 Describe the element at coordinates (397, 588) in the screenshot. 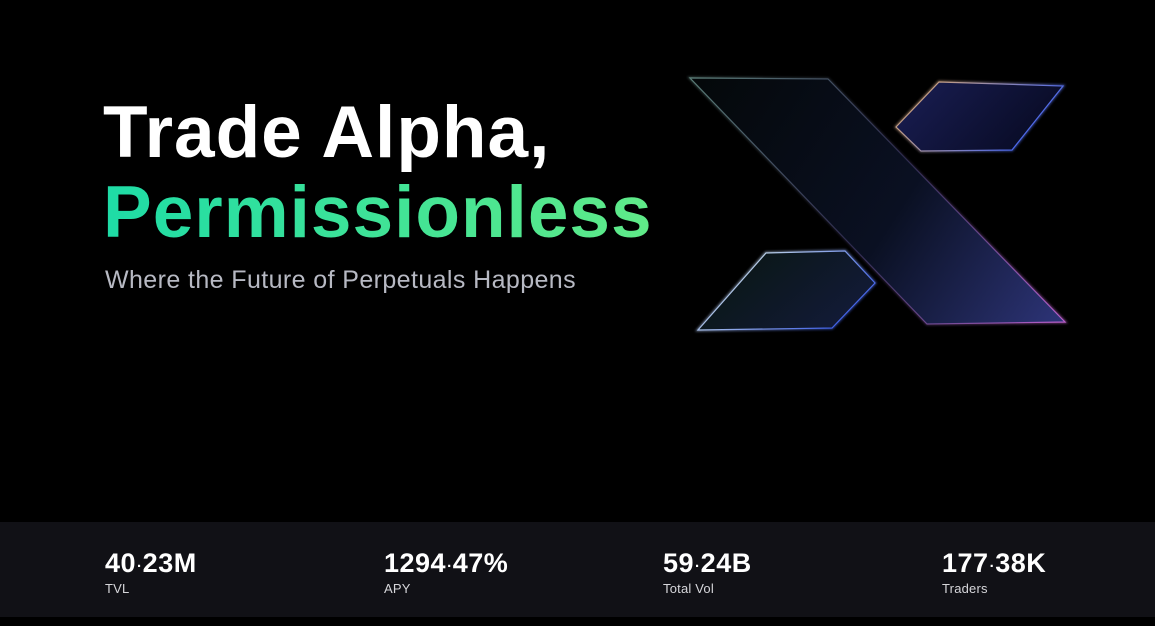

I see `stat-label: APY` at that location.